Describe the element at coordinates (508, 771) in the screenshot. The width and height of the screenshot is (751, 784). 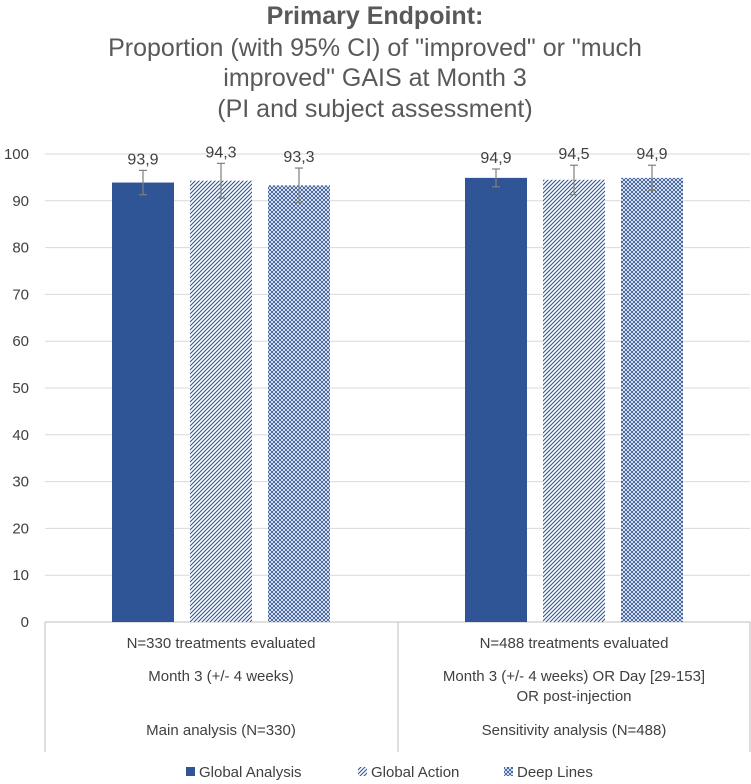
I see `legend-swatch-deep-lines` at that location.